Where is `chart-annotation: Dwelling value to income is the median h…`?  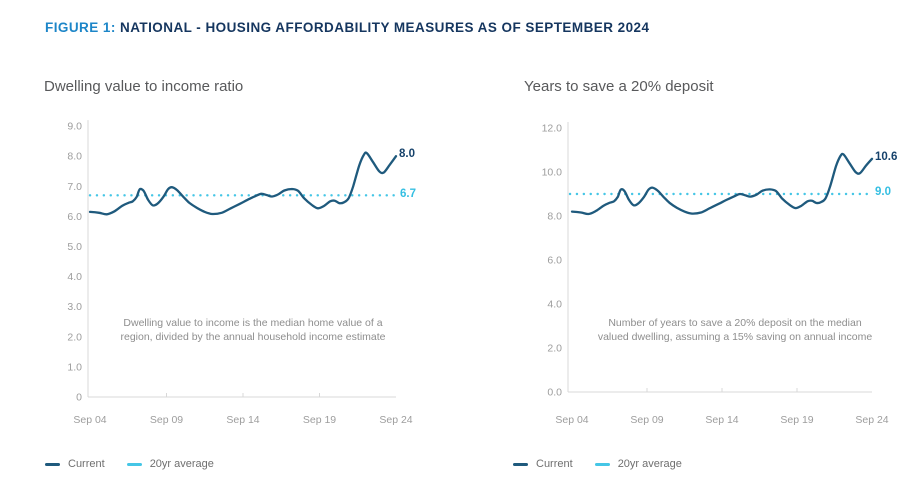 chart-annotation: Dwelling value to income is the median h… is located at coordinates (253, 330).